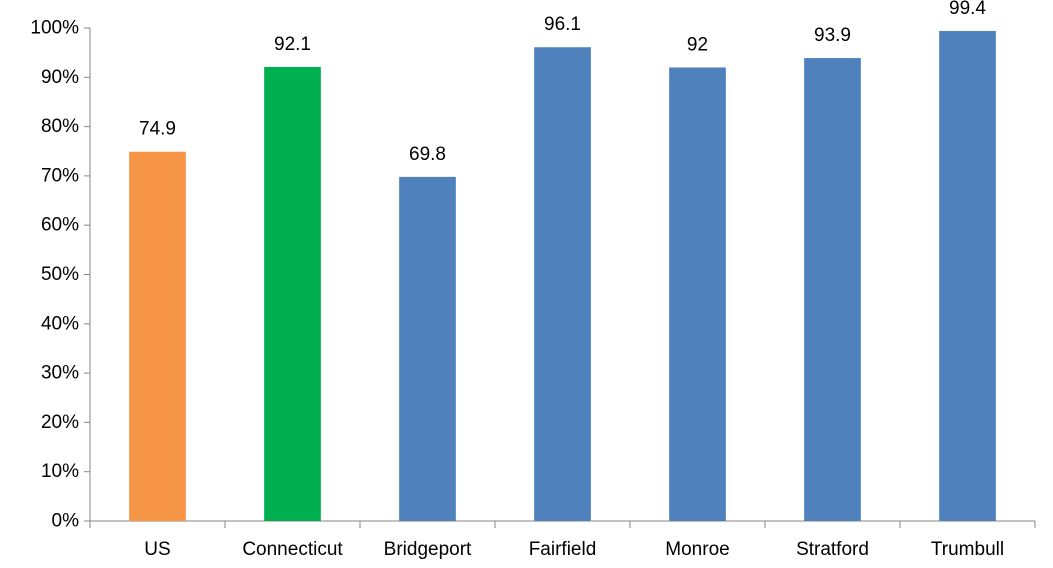 Image resolution: width=1053 pixels, height=568 pixels. What do you see at coordinates (54, 28) in the screenshot?
I see `y-tick-label: 100%` at bounding box center [54, 28].